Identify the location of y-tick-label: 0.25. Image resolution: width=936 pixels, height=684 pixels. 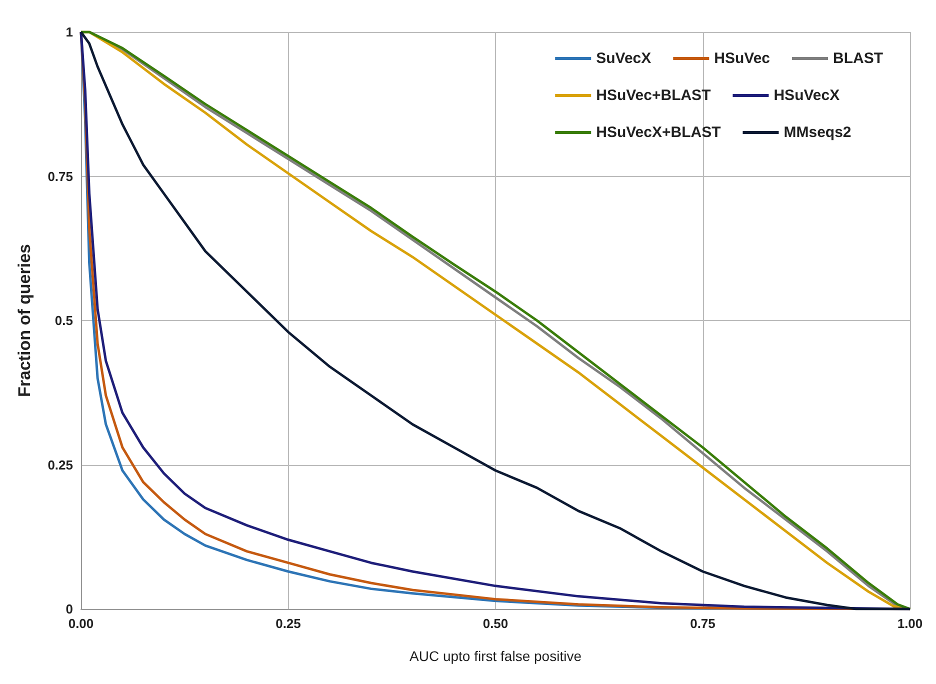
(60, 464).